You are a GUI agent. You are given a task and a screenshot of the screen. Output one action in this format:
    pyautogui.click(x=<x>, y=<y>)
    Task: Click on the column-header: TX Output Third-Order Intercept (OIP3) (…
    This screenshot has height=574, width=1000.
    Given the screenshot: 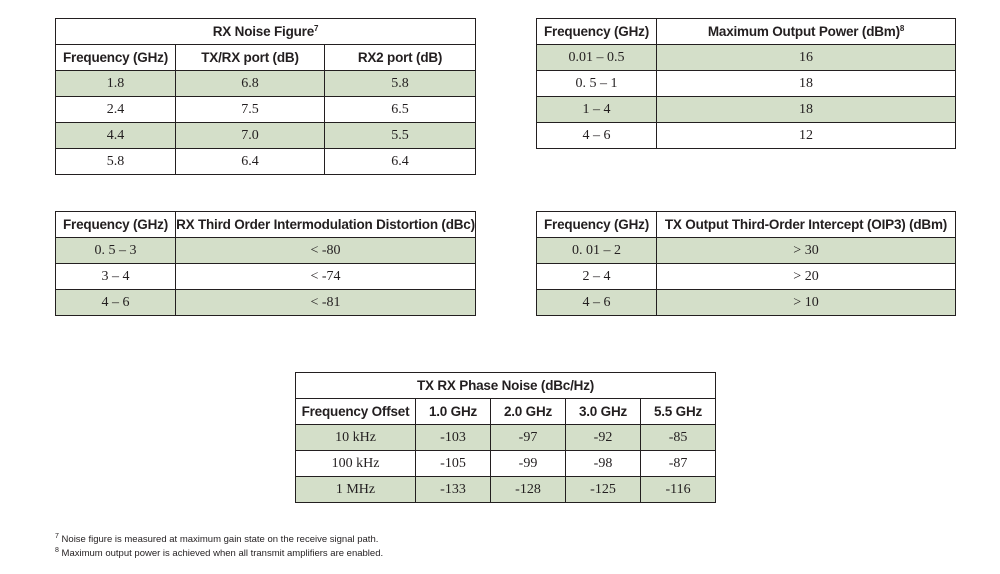 What is the action you would take?
    pyautogui.click(x=806, y=224)
    